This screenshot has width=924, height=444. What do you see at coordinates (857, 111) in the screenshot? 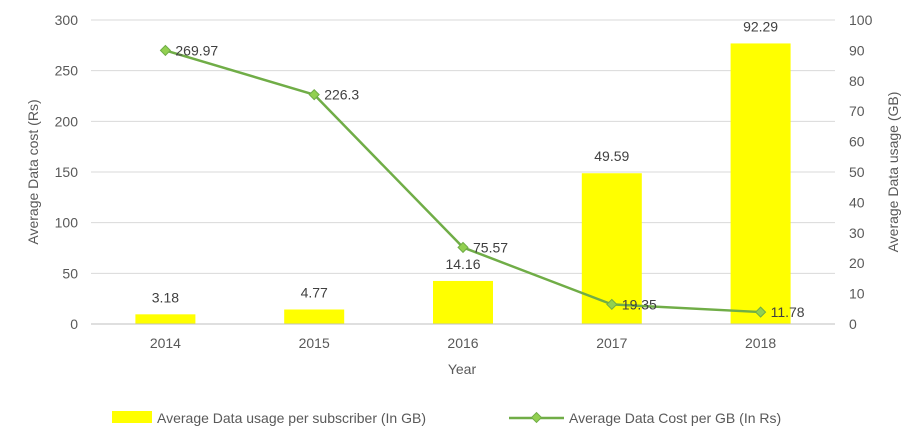
I see `y-tick-right: 70` at bounding box center [857, 111].